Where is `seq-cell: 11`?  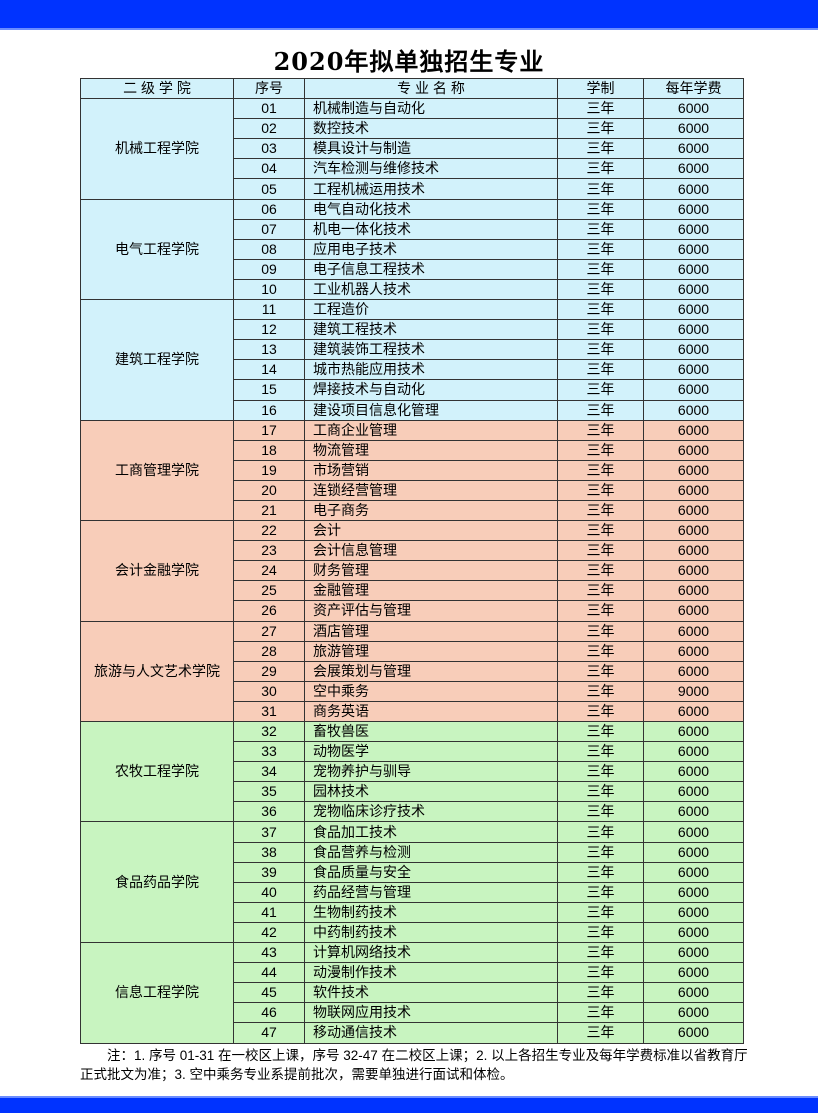
seq-cell: 11 is located at coordinates (269, 310).